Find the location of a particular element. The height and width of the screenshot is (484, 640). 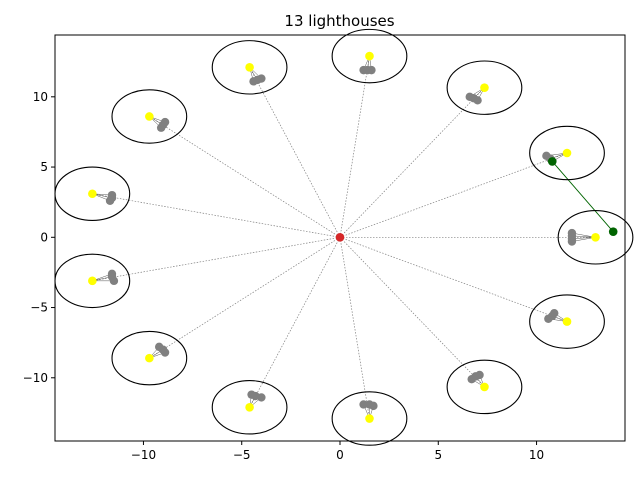

y-tick-label-3: 5 is located at coordinates (44, 167).